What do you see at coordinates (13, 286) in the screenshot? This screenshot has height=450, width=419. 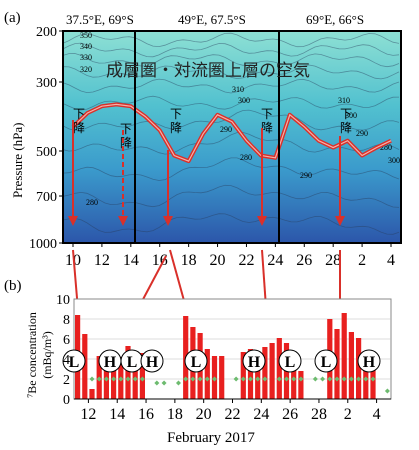 I see `panel-b-label: (b)` at bounding box center [13, 286].